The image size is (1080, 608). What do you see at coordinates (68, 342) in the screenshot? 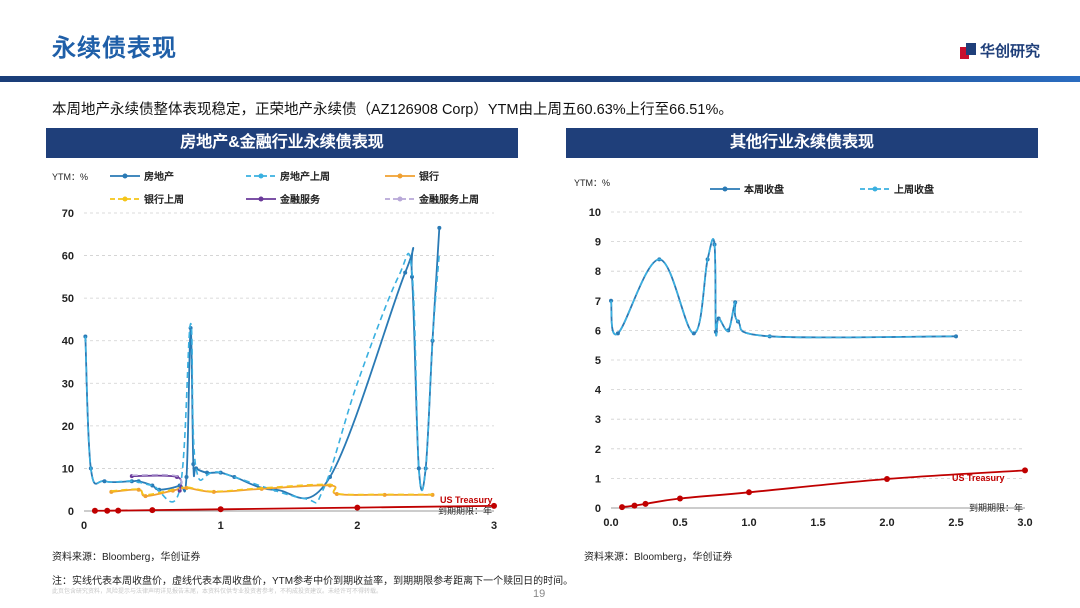
I see `y-tick-label: 40` at bounding box center [68, 342].